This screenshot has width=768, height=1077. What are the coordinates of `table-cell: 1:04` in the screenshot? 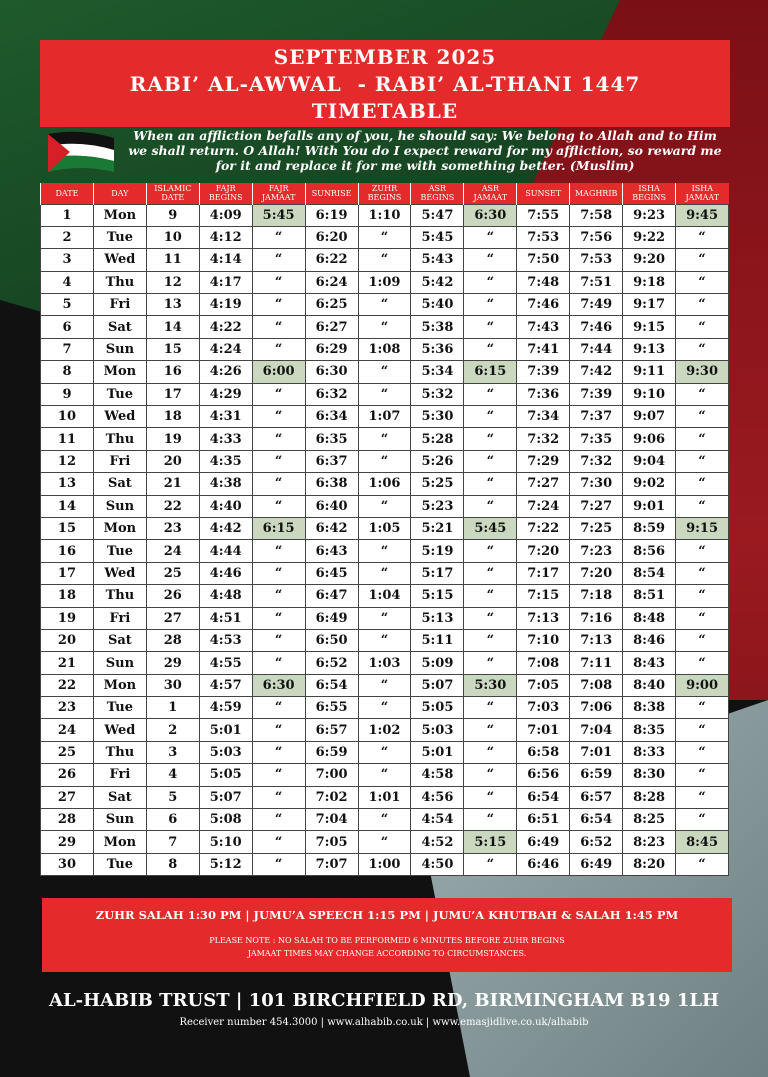 It's located at (384, 596).